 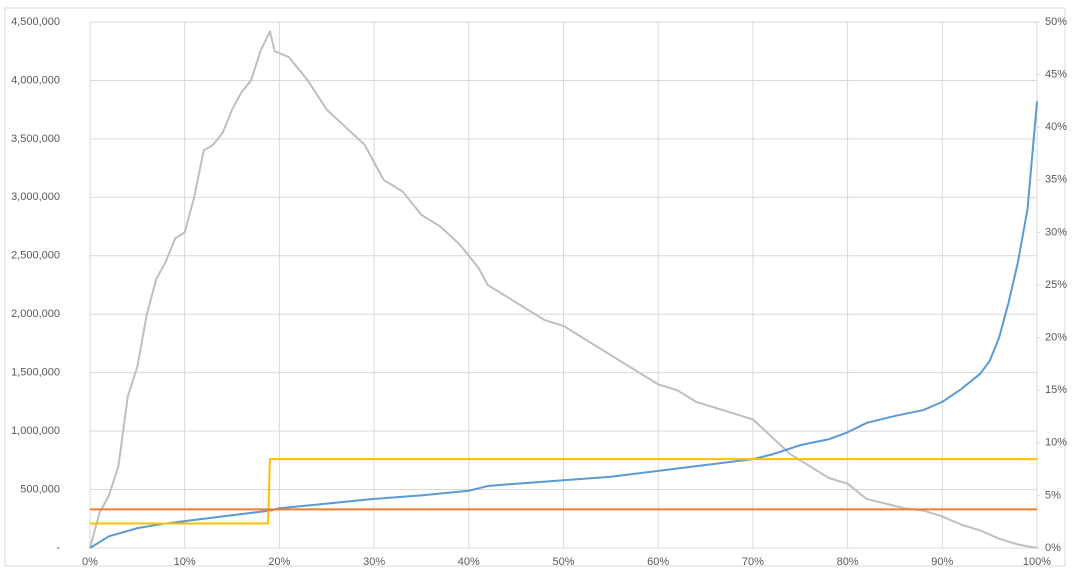 I want to click on y2-tick-label: 0%, so click(x=1053, y=548).